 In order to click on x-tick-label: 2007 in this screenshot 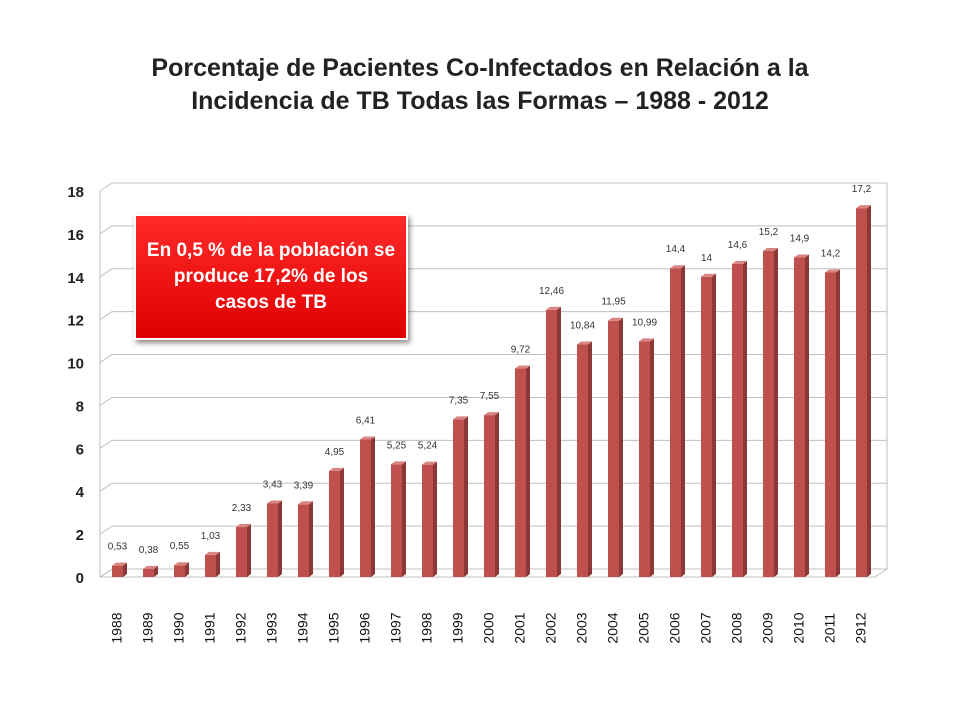, I will do `click(706, 627)`.